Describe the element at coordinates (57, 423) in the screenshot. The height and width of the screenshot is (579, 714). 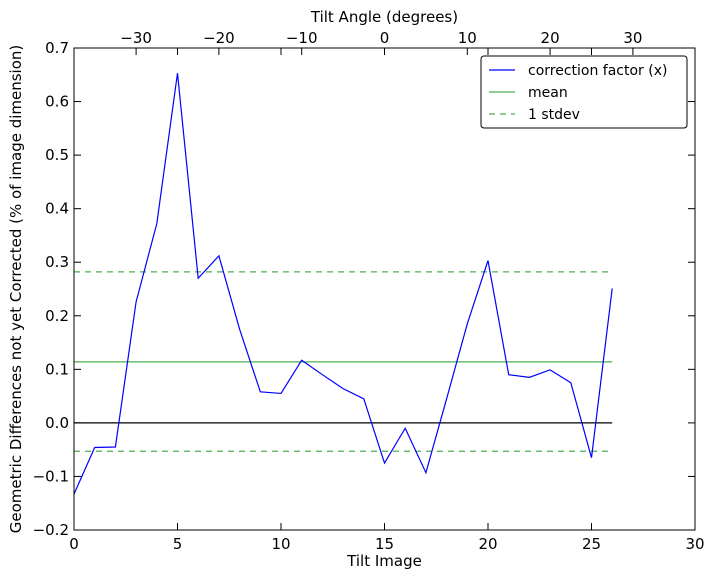
I see `y-tick-label: 0.0` at that location.